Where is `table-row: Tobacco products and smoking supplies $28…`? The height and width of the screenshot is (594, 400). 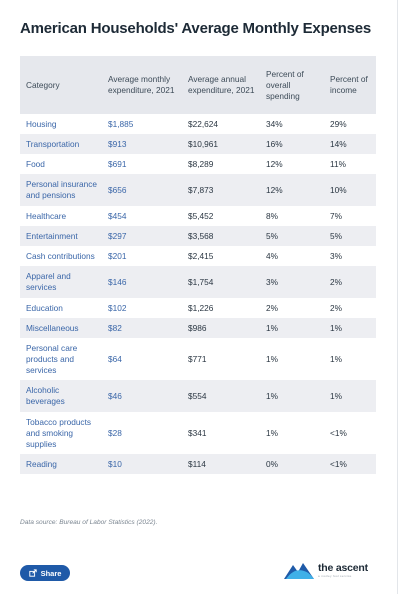
table-row: Tobacco products and smoking supplies $28… is located at coordinates (198, 433).